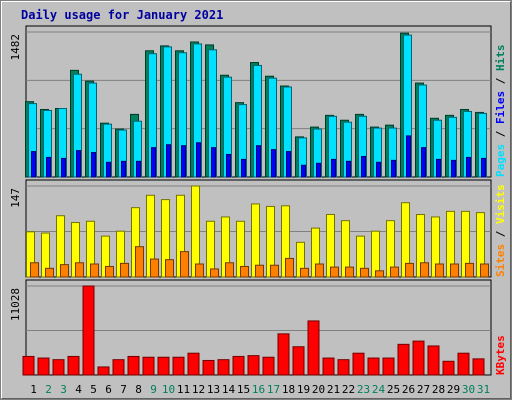  Describe the element at coordinates (363, 389) in the screenshot. I see `x-label-day-23: 23` at that location.